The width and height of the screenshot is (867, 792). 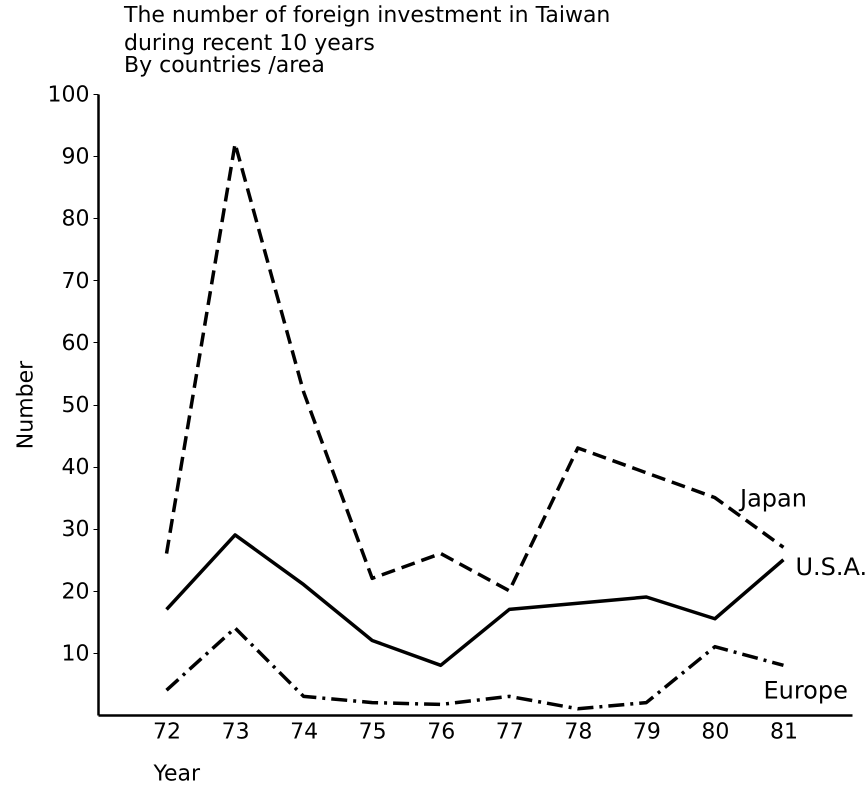 What do you see at coordinates (76, 591) in the screenshot?
I see `y-tick-label: 20` at bounding box center [76, 591].